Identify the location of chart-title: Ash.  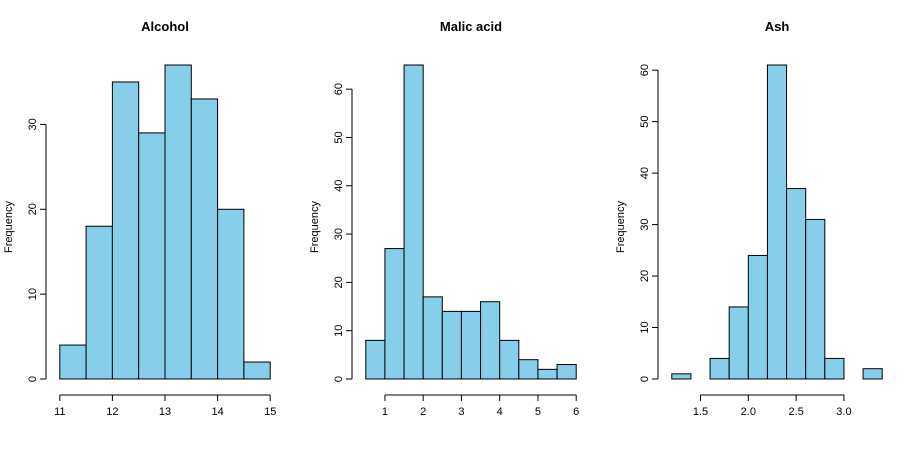
(777, 26).